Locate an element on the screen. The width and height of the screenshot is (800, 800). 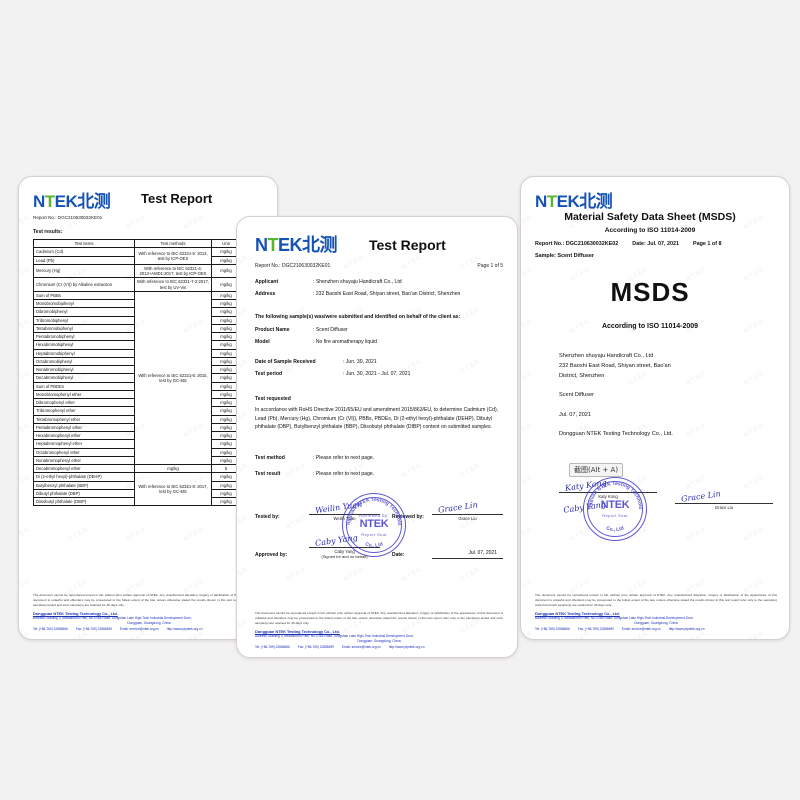
msds-body-line: Jul. 07, 2021 is located at coordinates (575, 414).